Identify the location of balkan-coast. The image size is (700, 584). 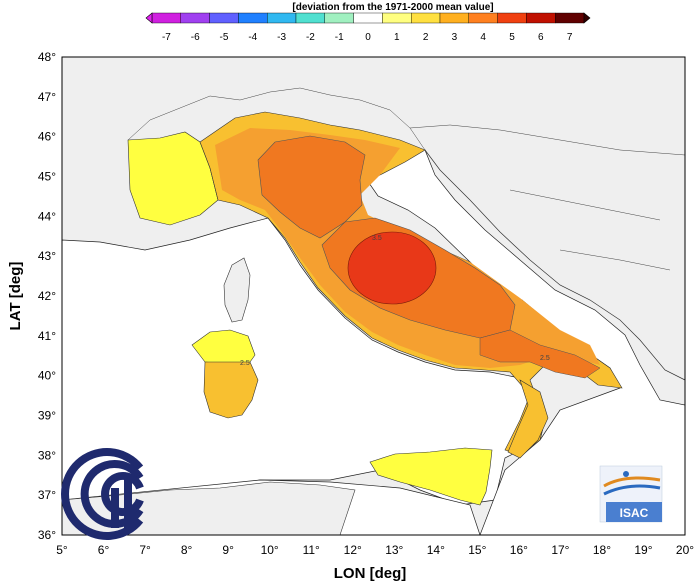
(555, 265).